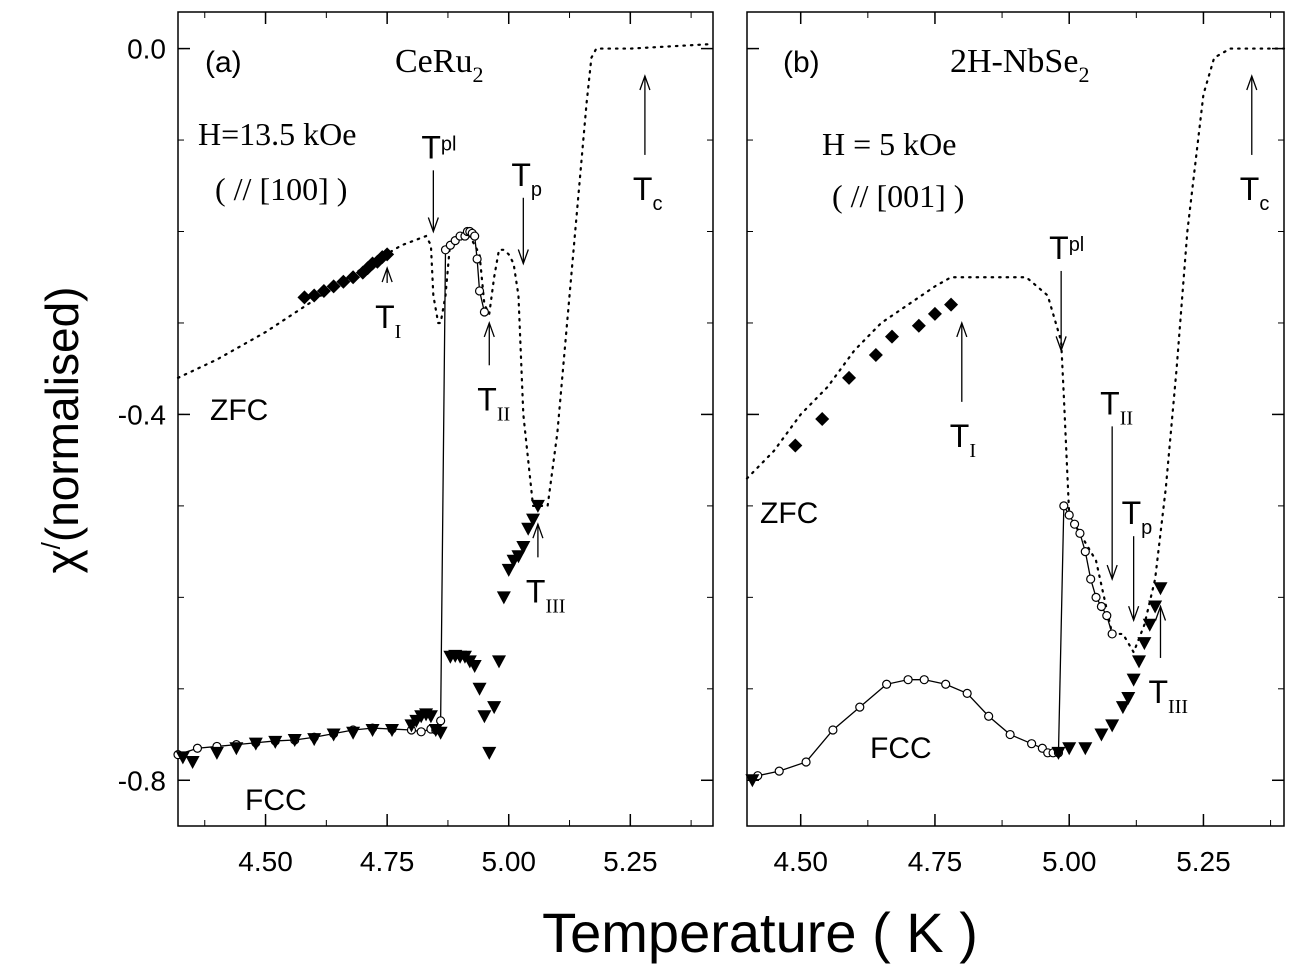 This screenshot has height=969, width=1290. I want to click on x-tick-label: 4.75, so click(935, 861).